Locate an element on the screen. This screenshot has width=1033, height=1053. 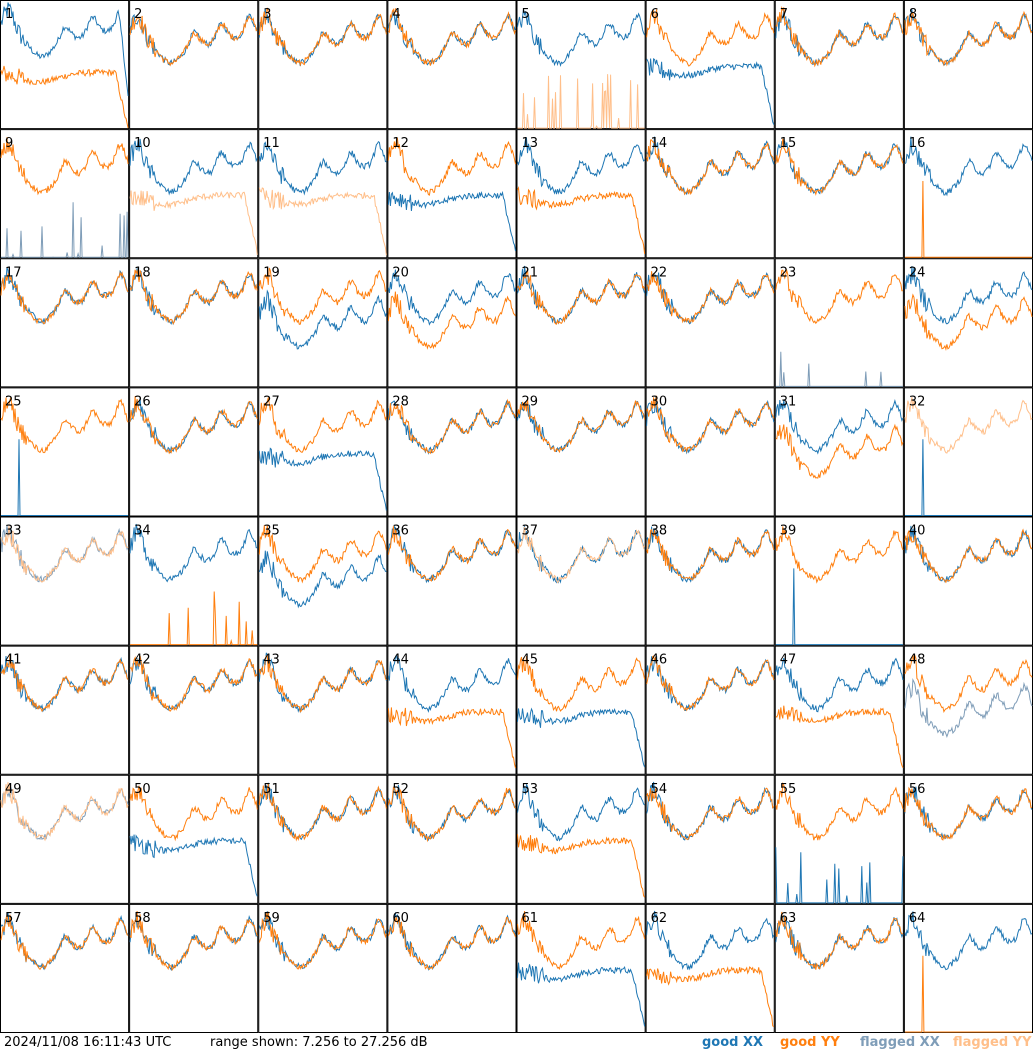
panel-label: 10 is located at coordinates (142, 143).